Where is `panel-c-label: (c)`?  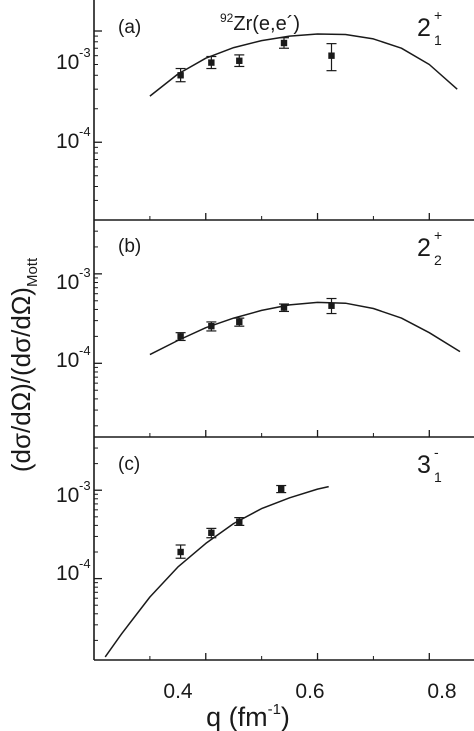
panel-c-label: (c) is located at coordinates (129, 464).